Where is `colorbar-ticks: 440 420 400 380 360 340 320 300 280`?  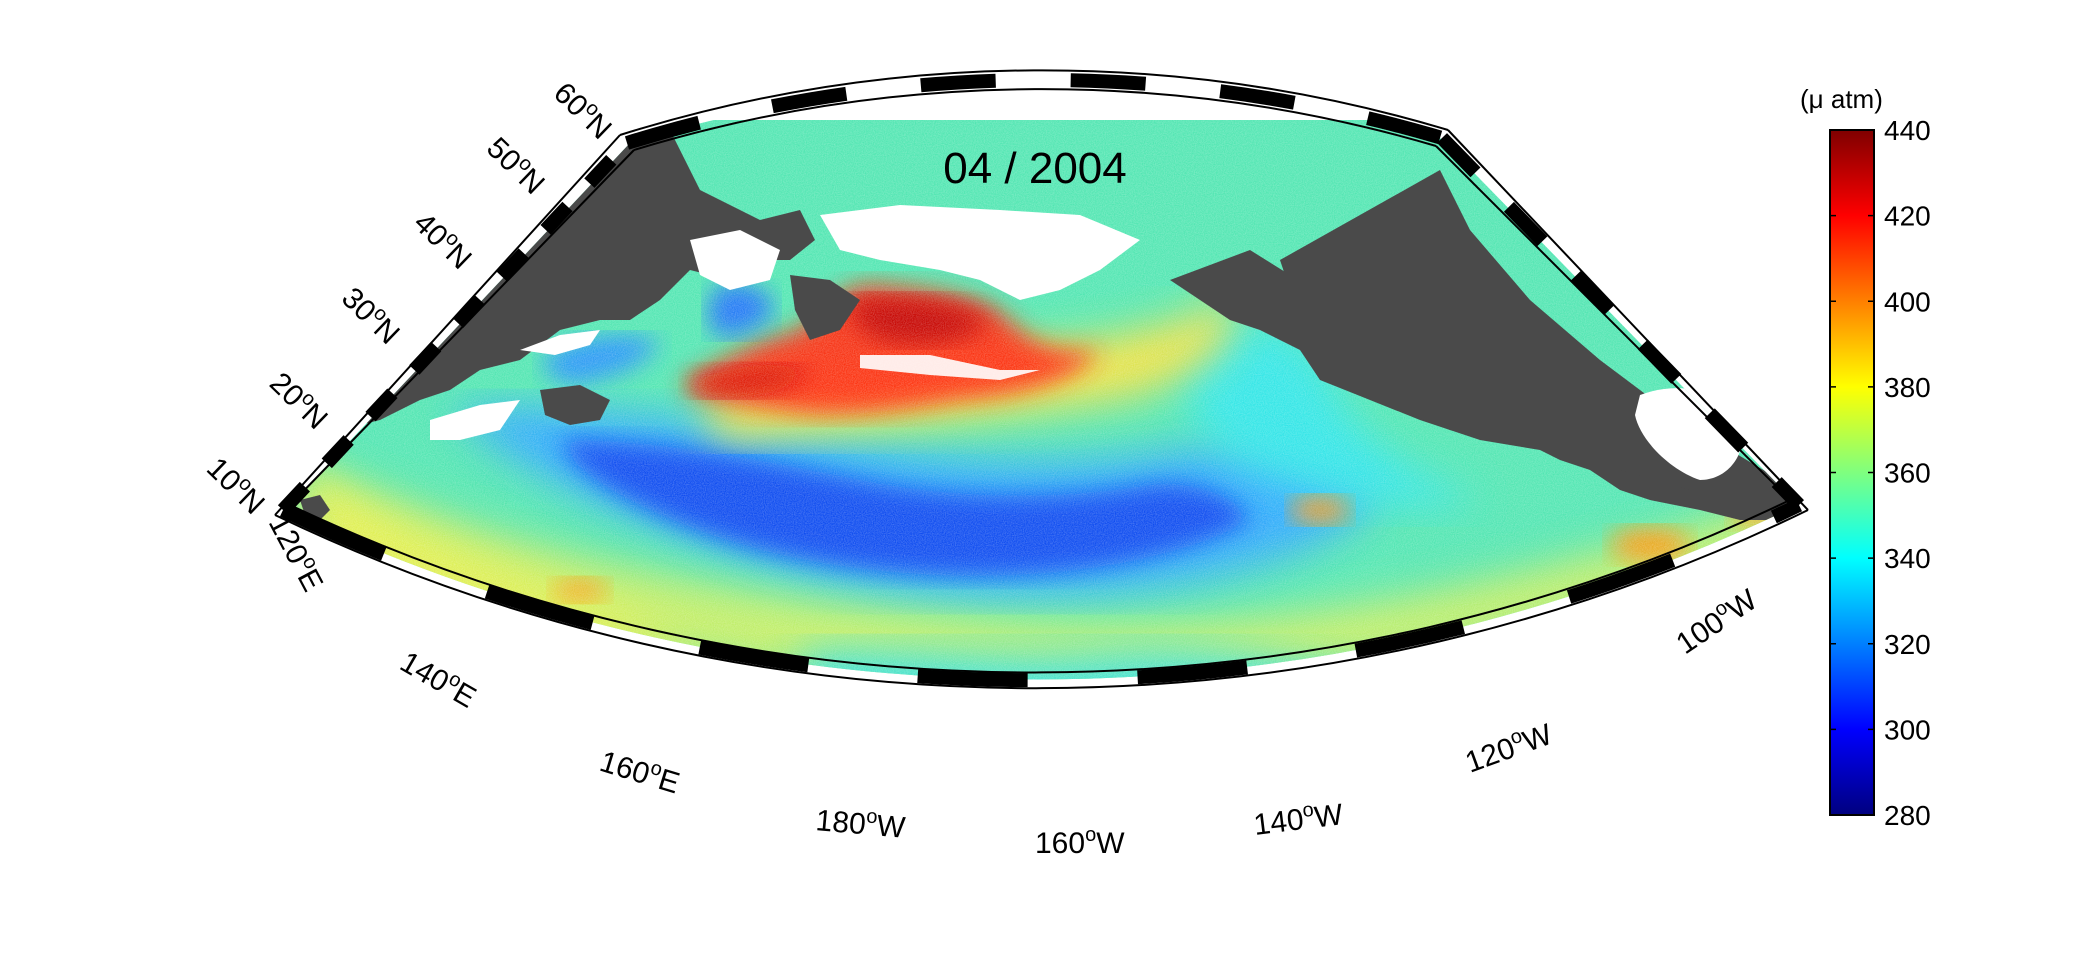 colorbar-ticks: 440 420 400 380 360 340 320 300 280 is located at coordinates (1880, 473).